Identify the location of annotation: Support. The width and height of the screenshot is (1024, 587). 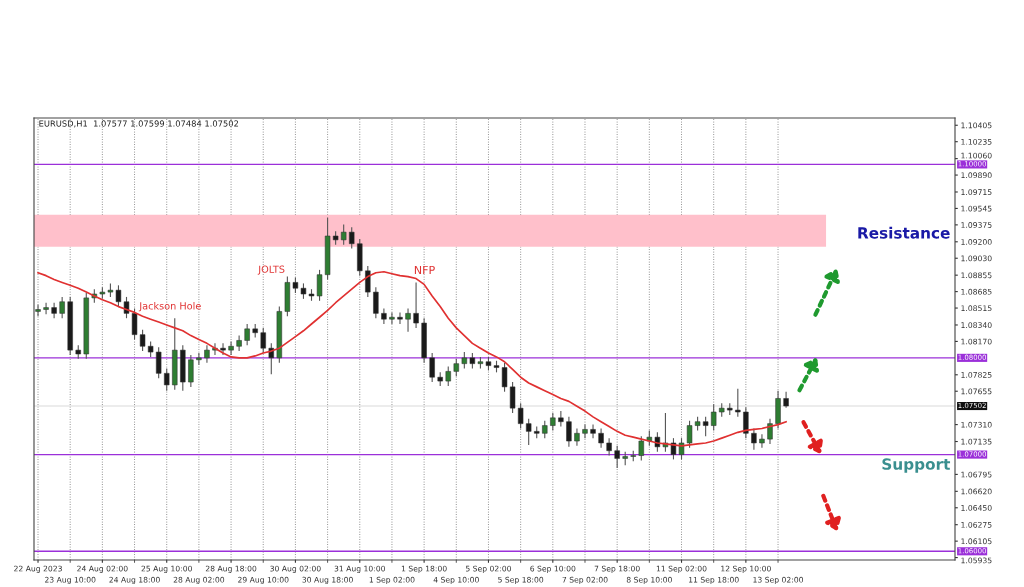
(916, 465).